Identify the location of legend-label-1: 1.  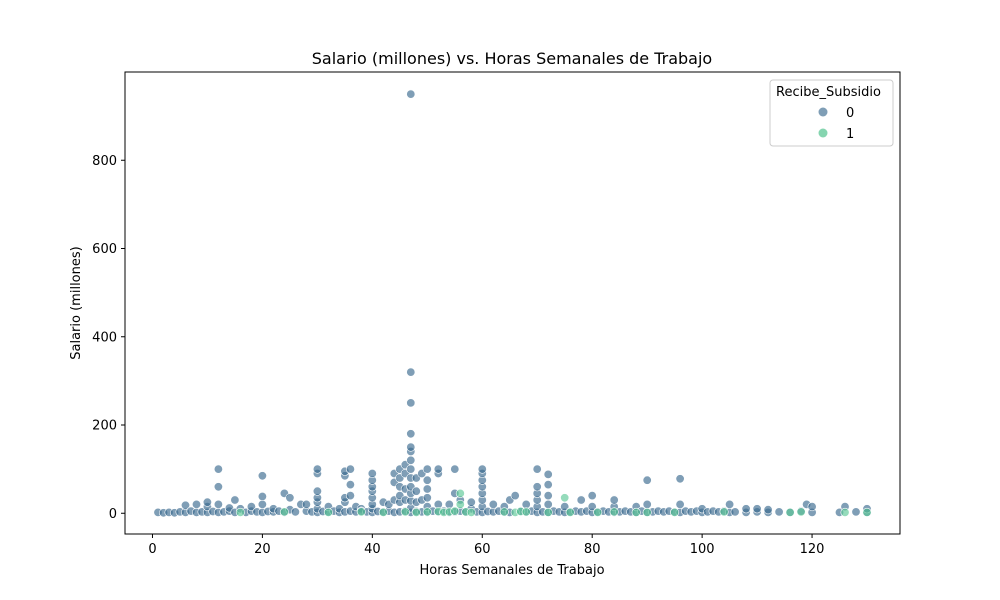
(850, 134).